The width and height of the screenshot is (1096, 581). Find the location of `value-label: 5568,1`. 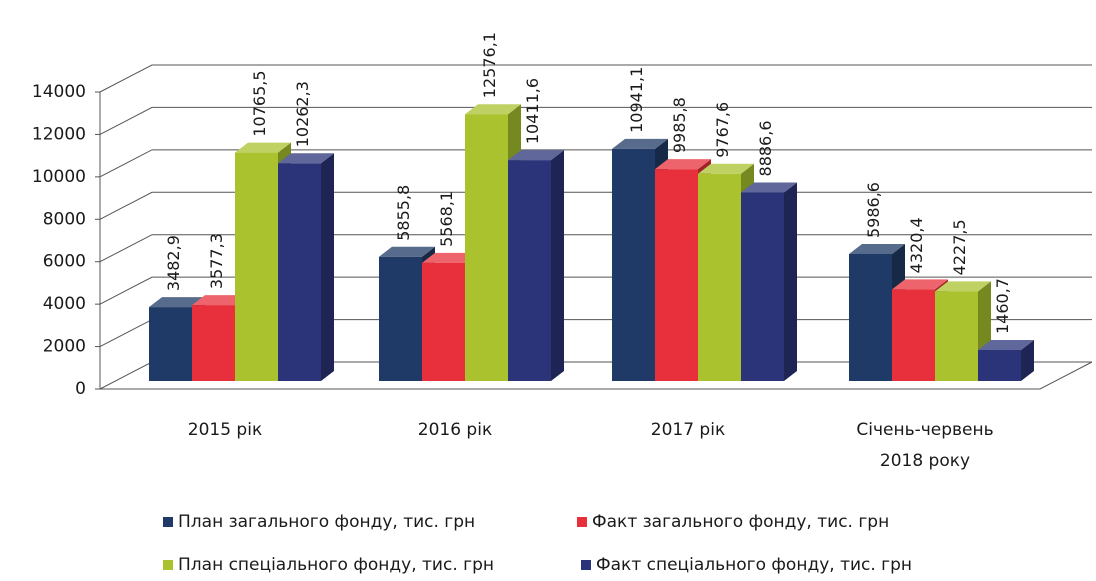

value-label: 5568,1 is located at coordinates (446, 219).